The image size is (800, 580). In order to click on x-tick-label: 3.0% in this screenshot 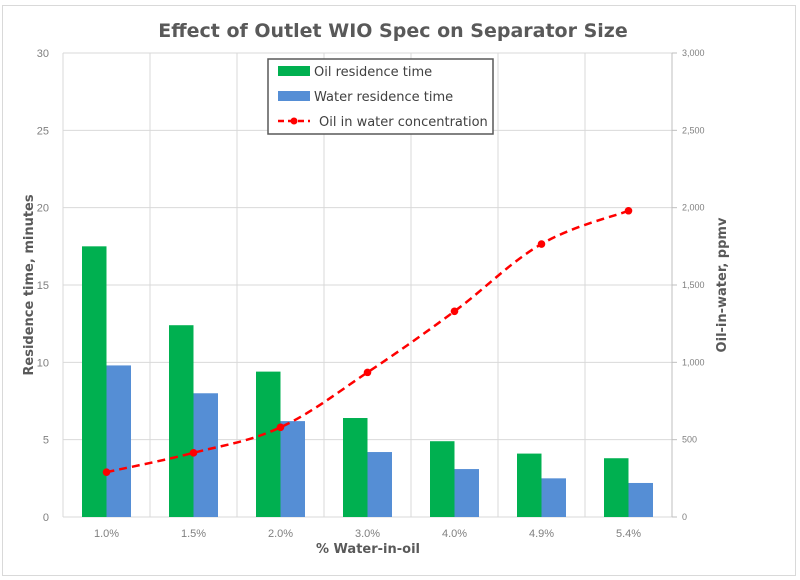, I will do `click(367, 534)`.